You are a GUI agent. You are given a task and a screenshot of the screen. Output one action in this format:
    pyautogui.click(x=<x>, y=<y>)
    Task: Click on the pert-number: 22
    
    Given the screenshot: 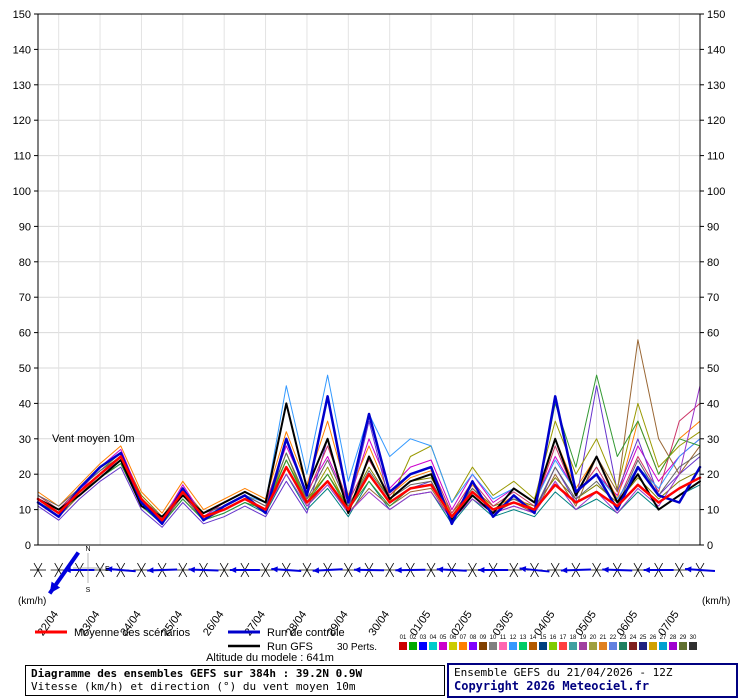 What is the action you would take?
    pyautogui.click(x=613, y=638)
    